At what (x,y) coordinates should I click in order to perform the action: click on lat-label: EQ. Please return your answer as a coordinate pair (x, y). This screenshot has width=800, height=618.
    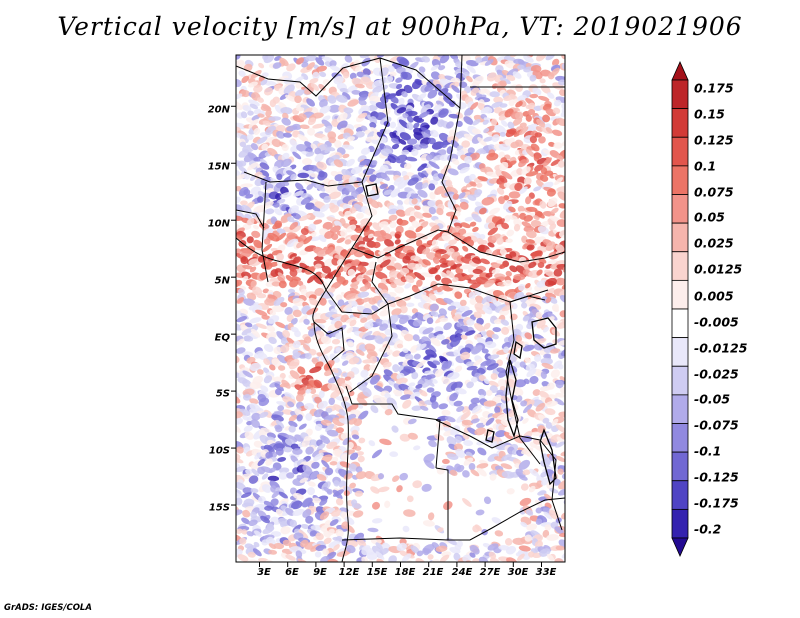
    Looking at the image, I should click on (222, 338).